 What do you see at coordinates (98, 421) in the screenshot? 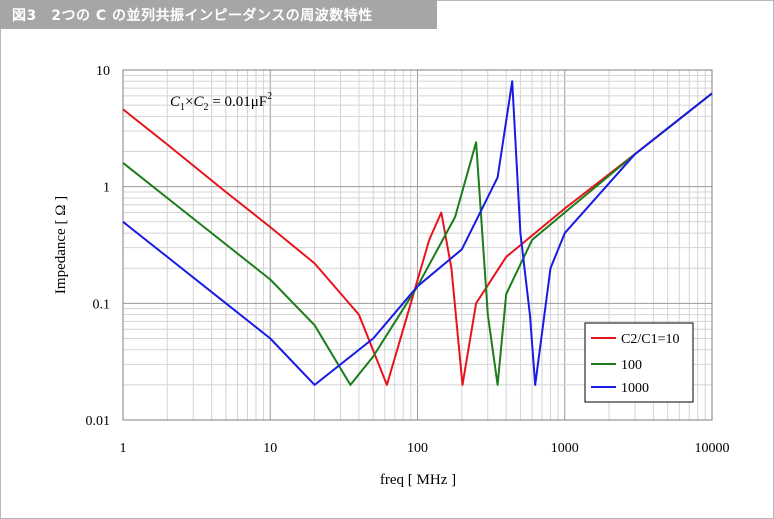
I see `y-tick-label: 0.01` at bounding box center [98, 421].